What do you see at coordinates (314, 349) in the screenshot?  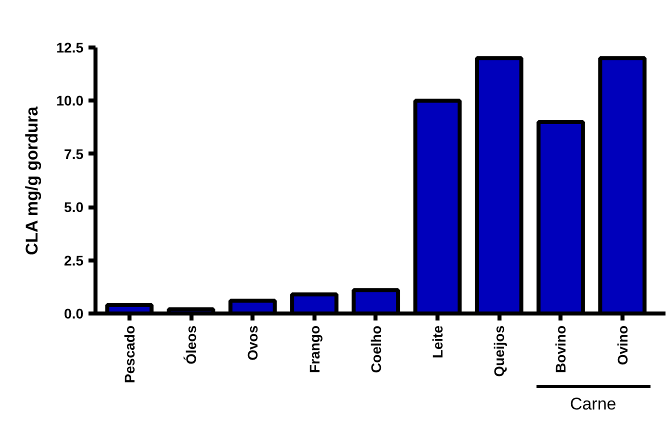 I see `x-tick-label: Frango` at bounding box center [314, 349].